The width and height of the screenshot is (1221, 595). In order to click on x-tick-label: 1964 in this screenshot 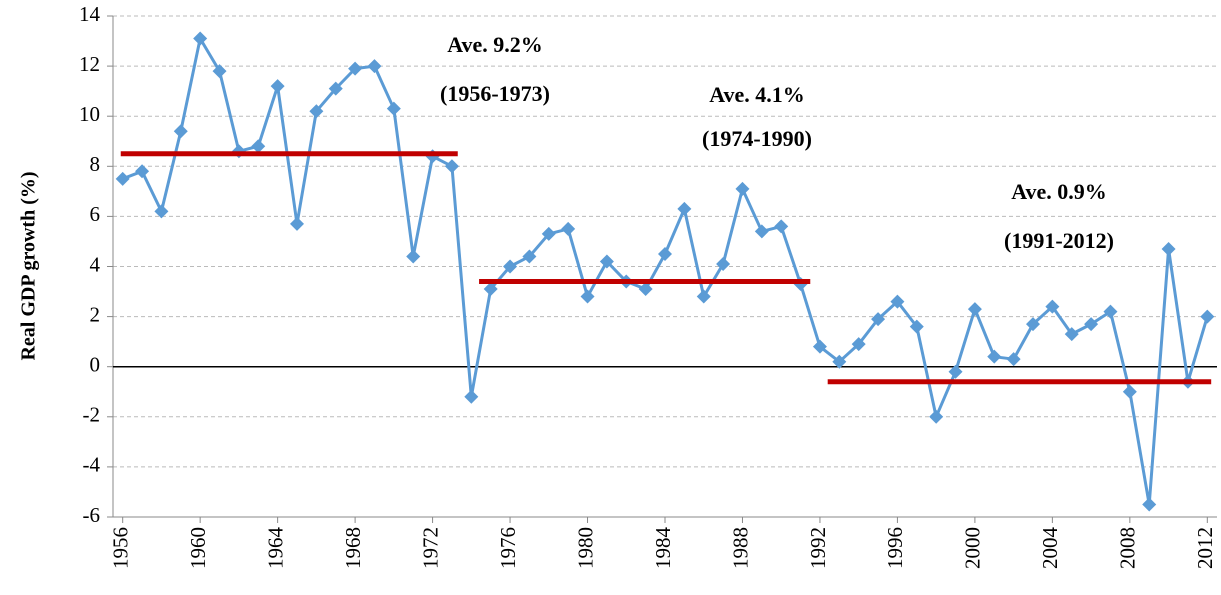, I will do `click(275, 548)`.